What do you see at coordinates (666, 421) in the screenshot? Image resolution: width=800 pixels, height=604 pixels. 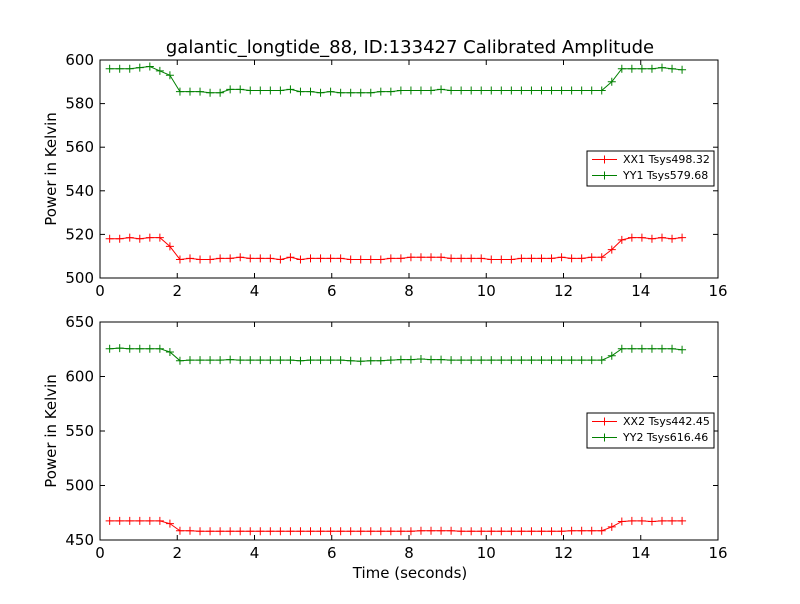 I see `bottom-legend-label-0: XX2 Tsys442.45` at bounding box center [666, 421].